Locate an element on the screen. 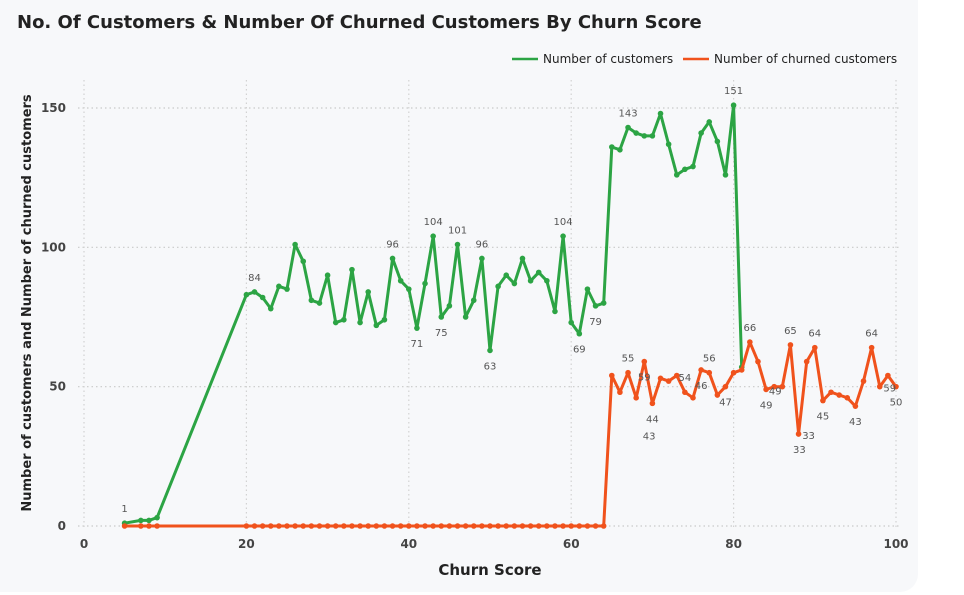  x-tick-label: 60 is located at coordinates (571, 544).